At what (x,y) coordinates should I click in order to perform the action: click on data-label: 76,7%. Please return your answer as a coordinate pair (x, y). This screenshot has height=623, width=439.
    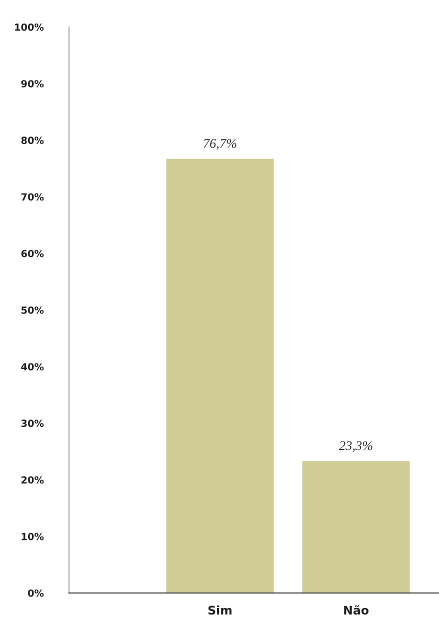
    Looking at the image, I should click on (220, 144).